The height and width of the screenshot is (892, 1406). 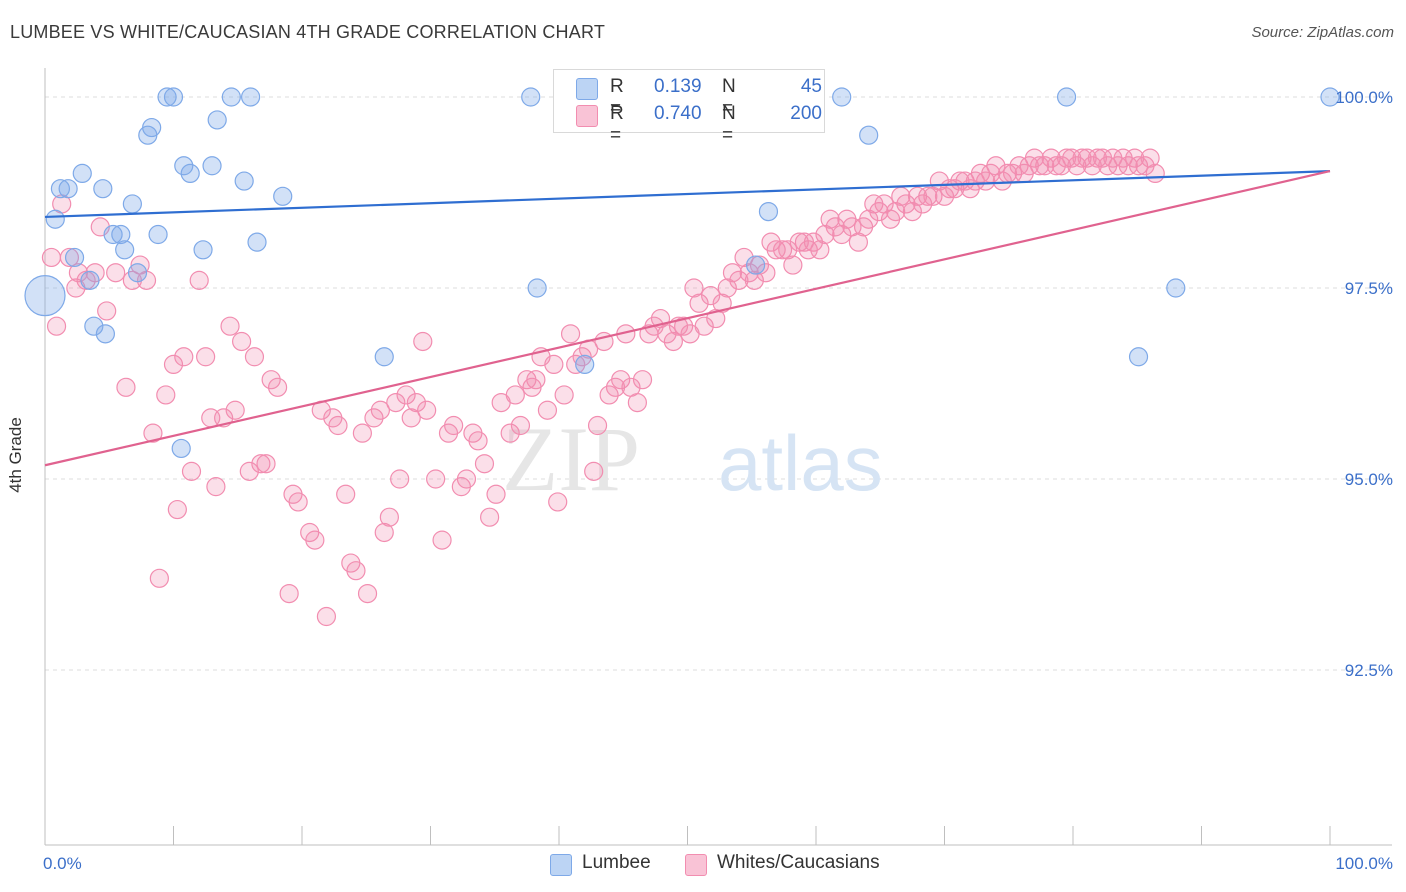 What do you see at coordinates (587, 116) in the screenshot?
I see `legend-swatch-whites` at bounding box center [587, 116].